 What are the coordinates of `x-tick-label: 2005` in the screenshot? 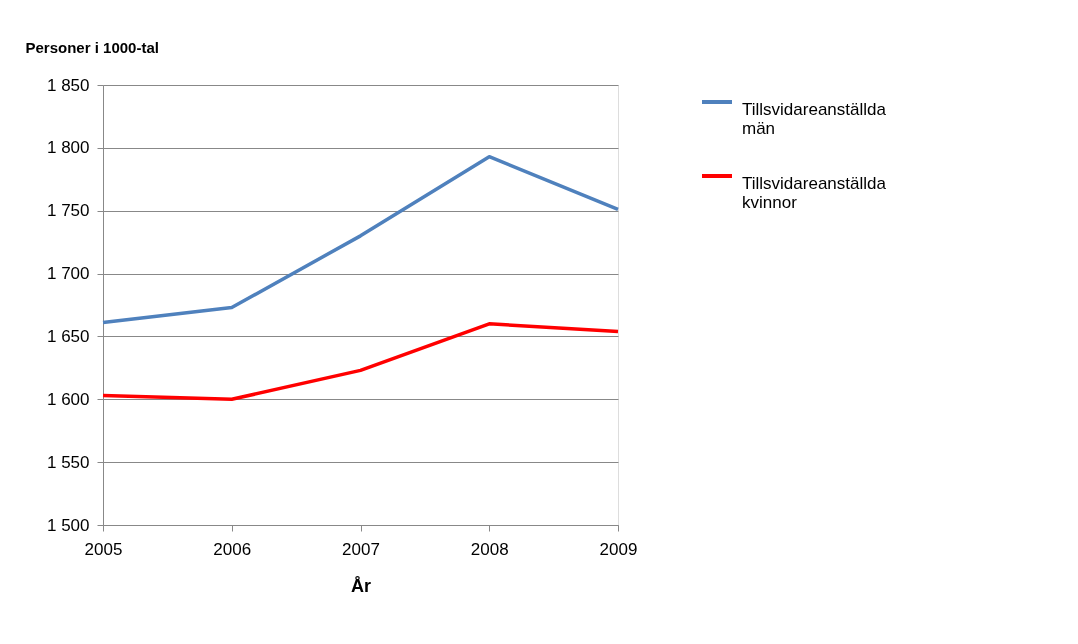 It's located at (103, 549).